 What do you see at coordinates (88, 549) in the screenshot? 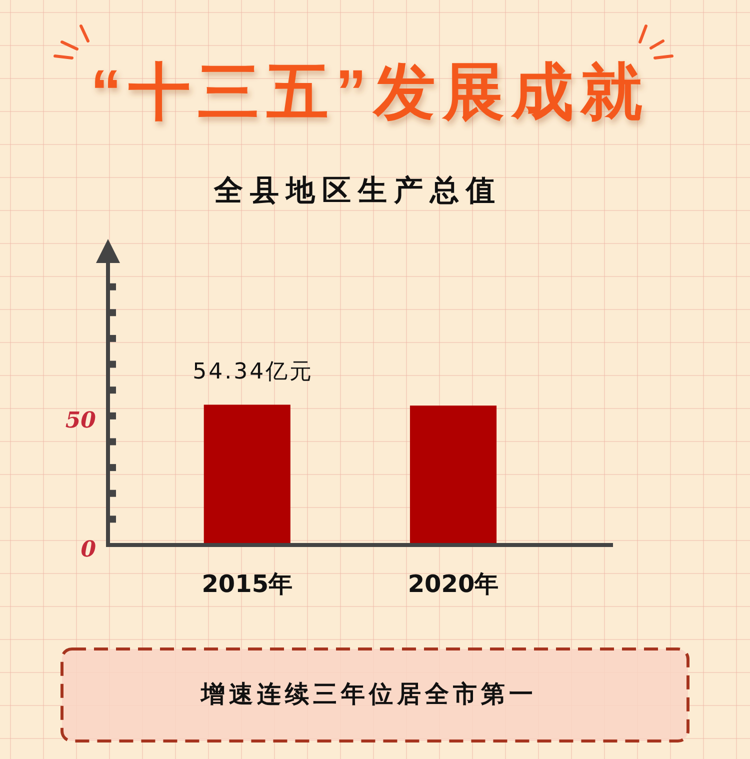
I see `y-tick-label: 0` at bounding box center [88, 549].